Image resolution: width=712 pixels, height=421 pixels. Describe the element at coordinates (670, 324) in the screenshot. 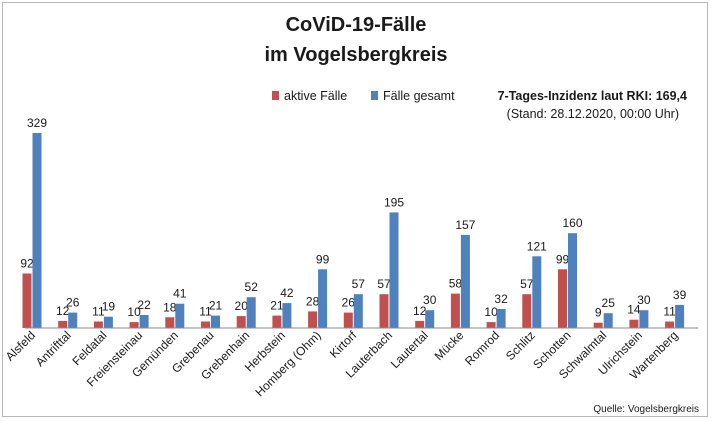

I see `bar-aktive-wartenberg` at that location.